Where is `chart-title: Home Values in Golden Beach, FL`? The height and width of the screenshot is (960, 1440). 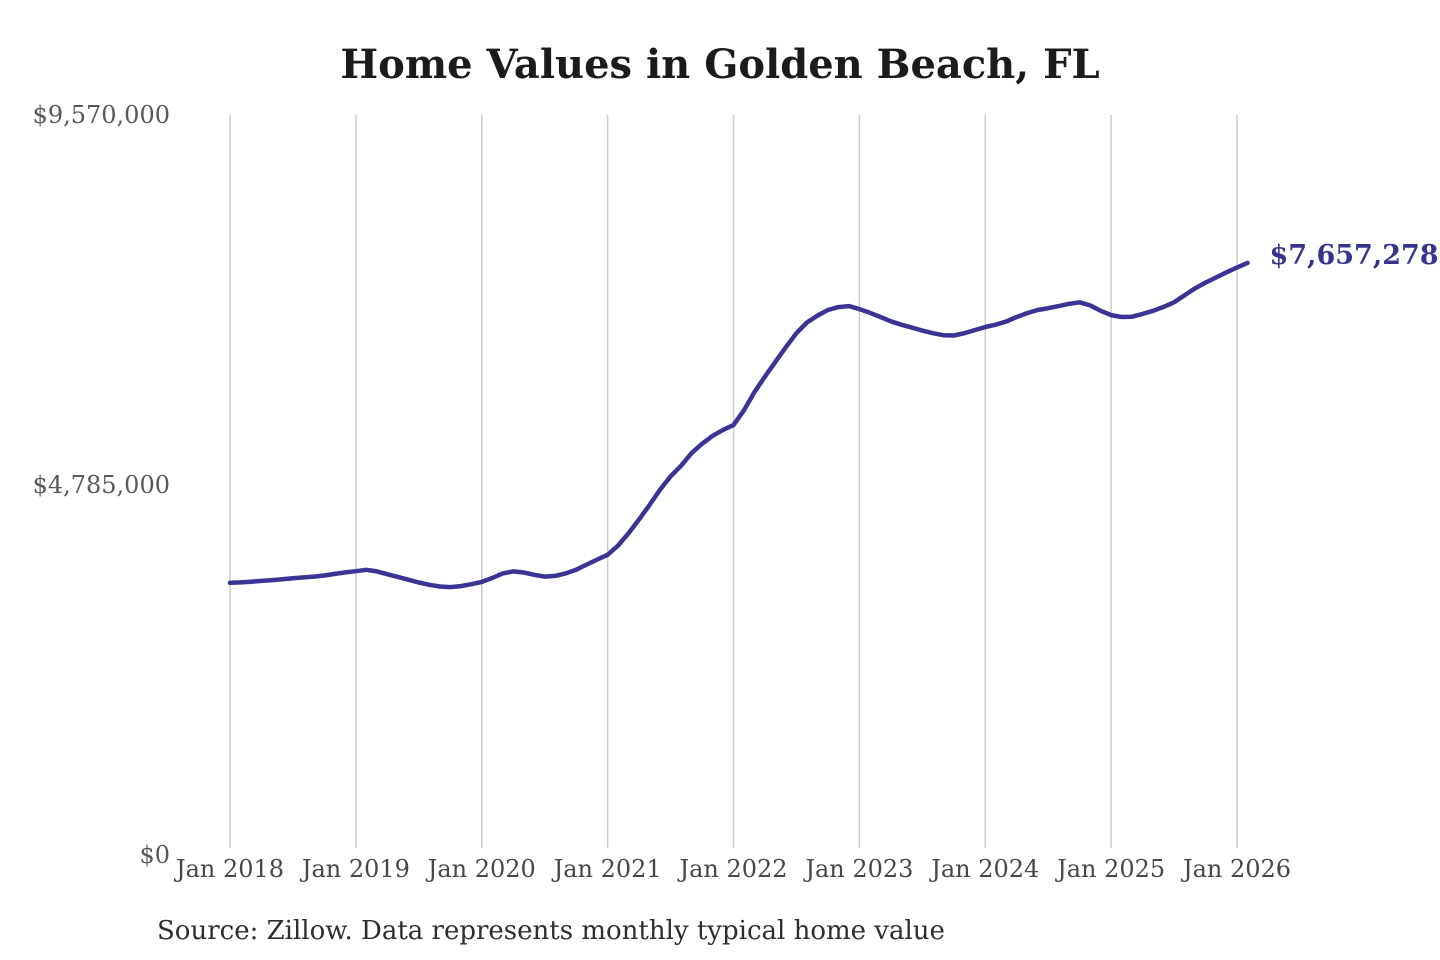
chart-title: Home Values in Golden Beach, FL is located at coordinates (720, 64).